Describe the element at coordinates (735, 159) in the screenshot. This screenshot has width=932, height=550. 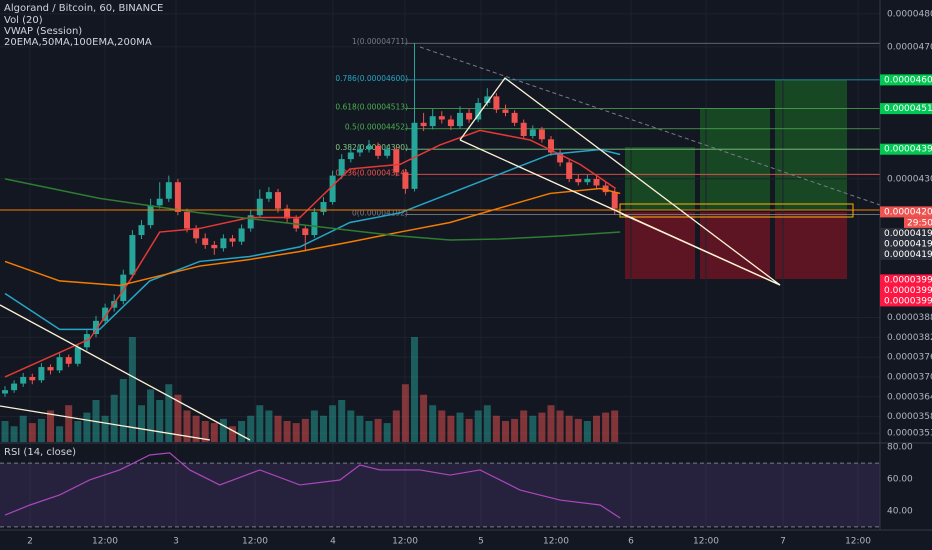
I see `profit-zone` at that location.